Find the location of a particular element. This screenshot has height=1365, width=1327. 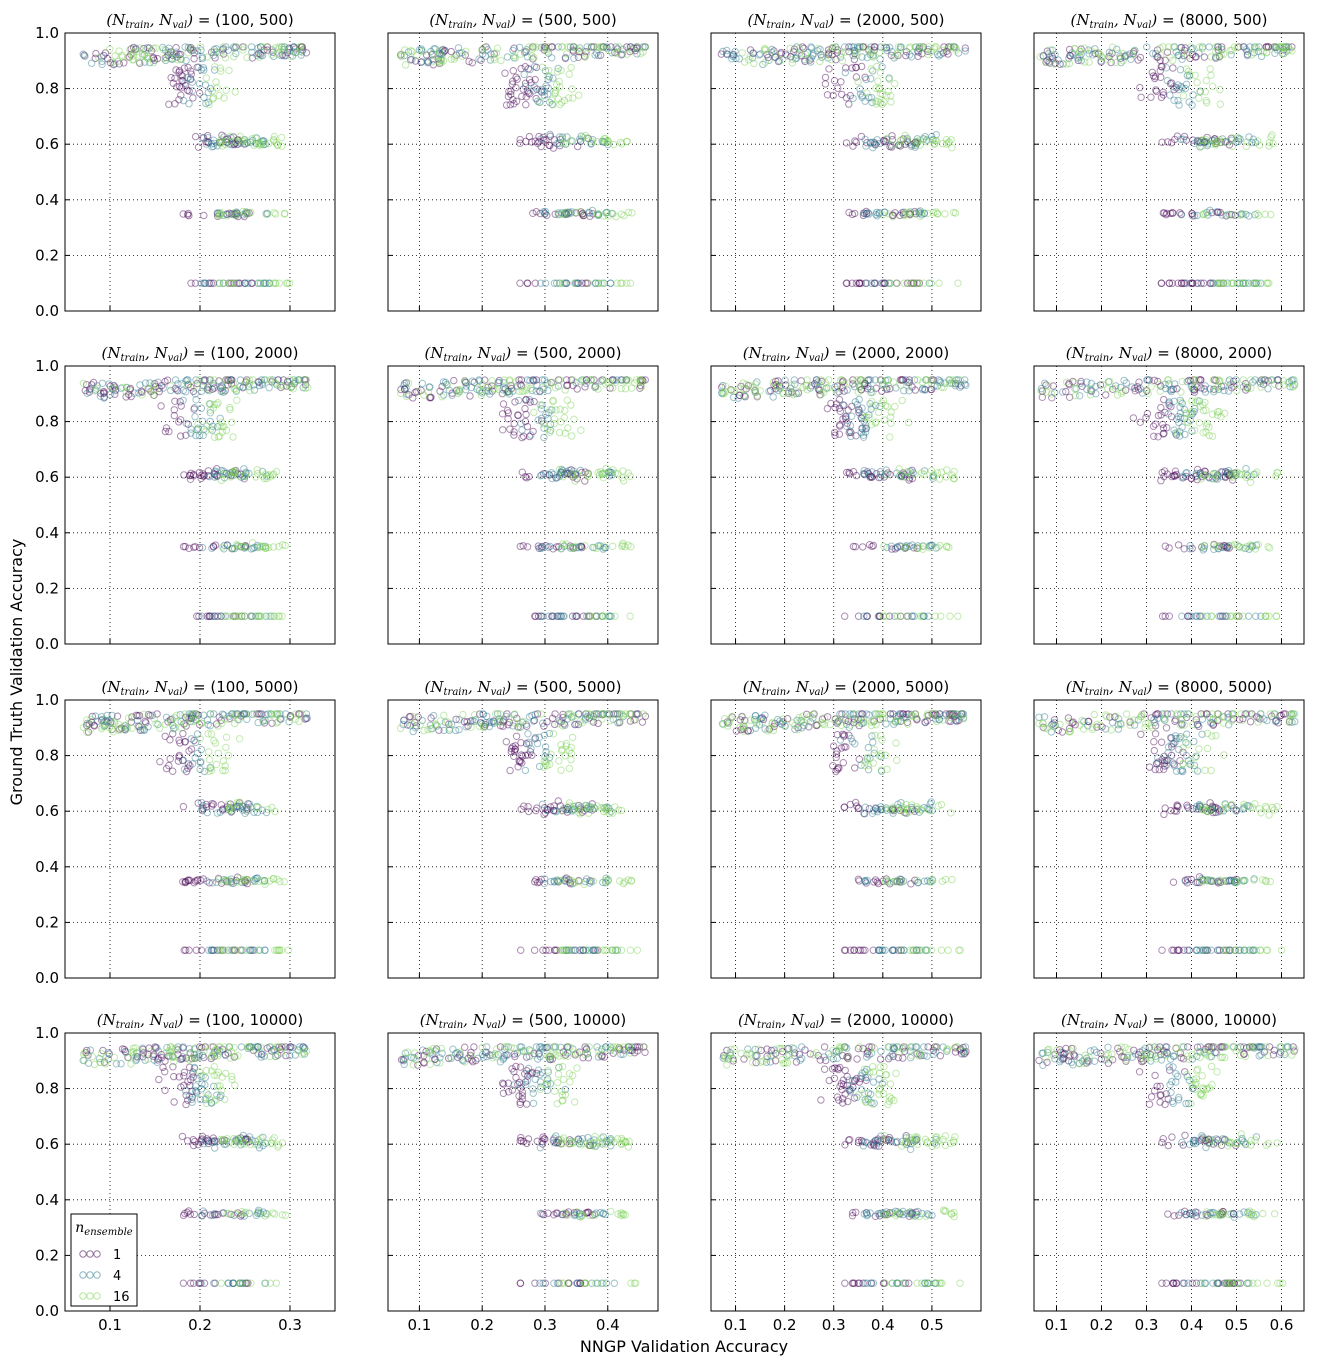

subscript-train: train is located at coordinates (460, 25).